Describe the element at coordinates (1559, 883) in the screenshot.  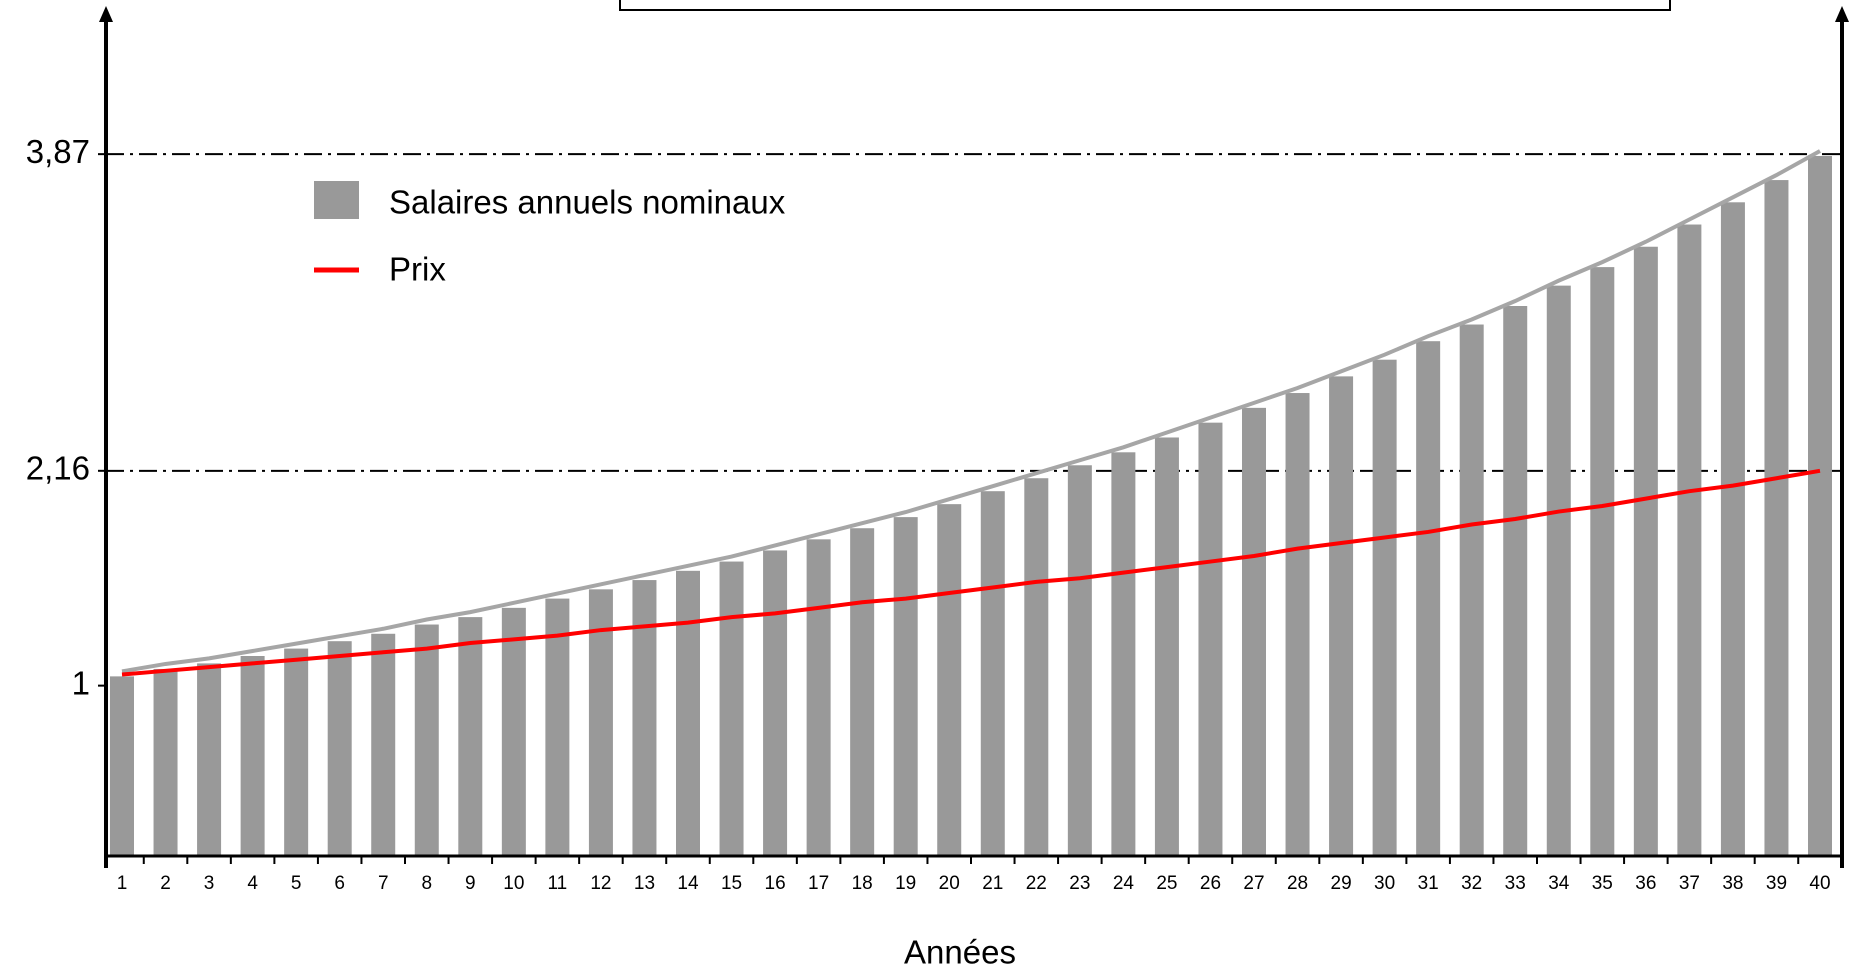
I see `x-tick-label: 34` at that location.